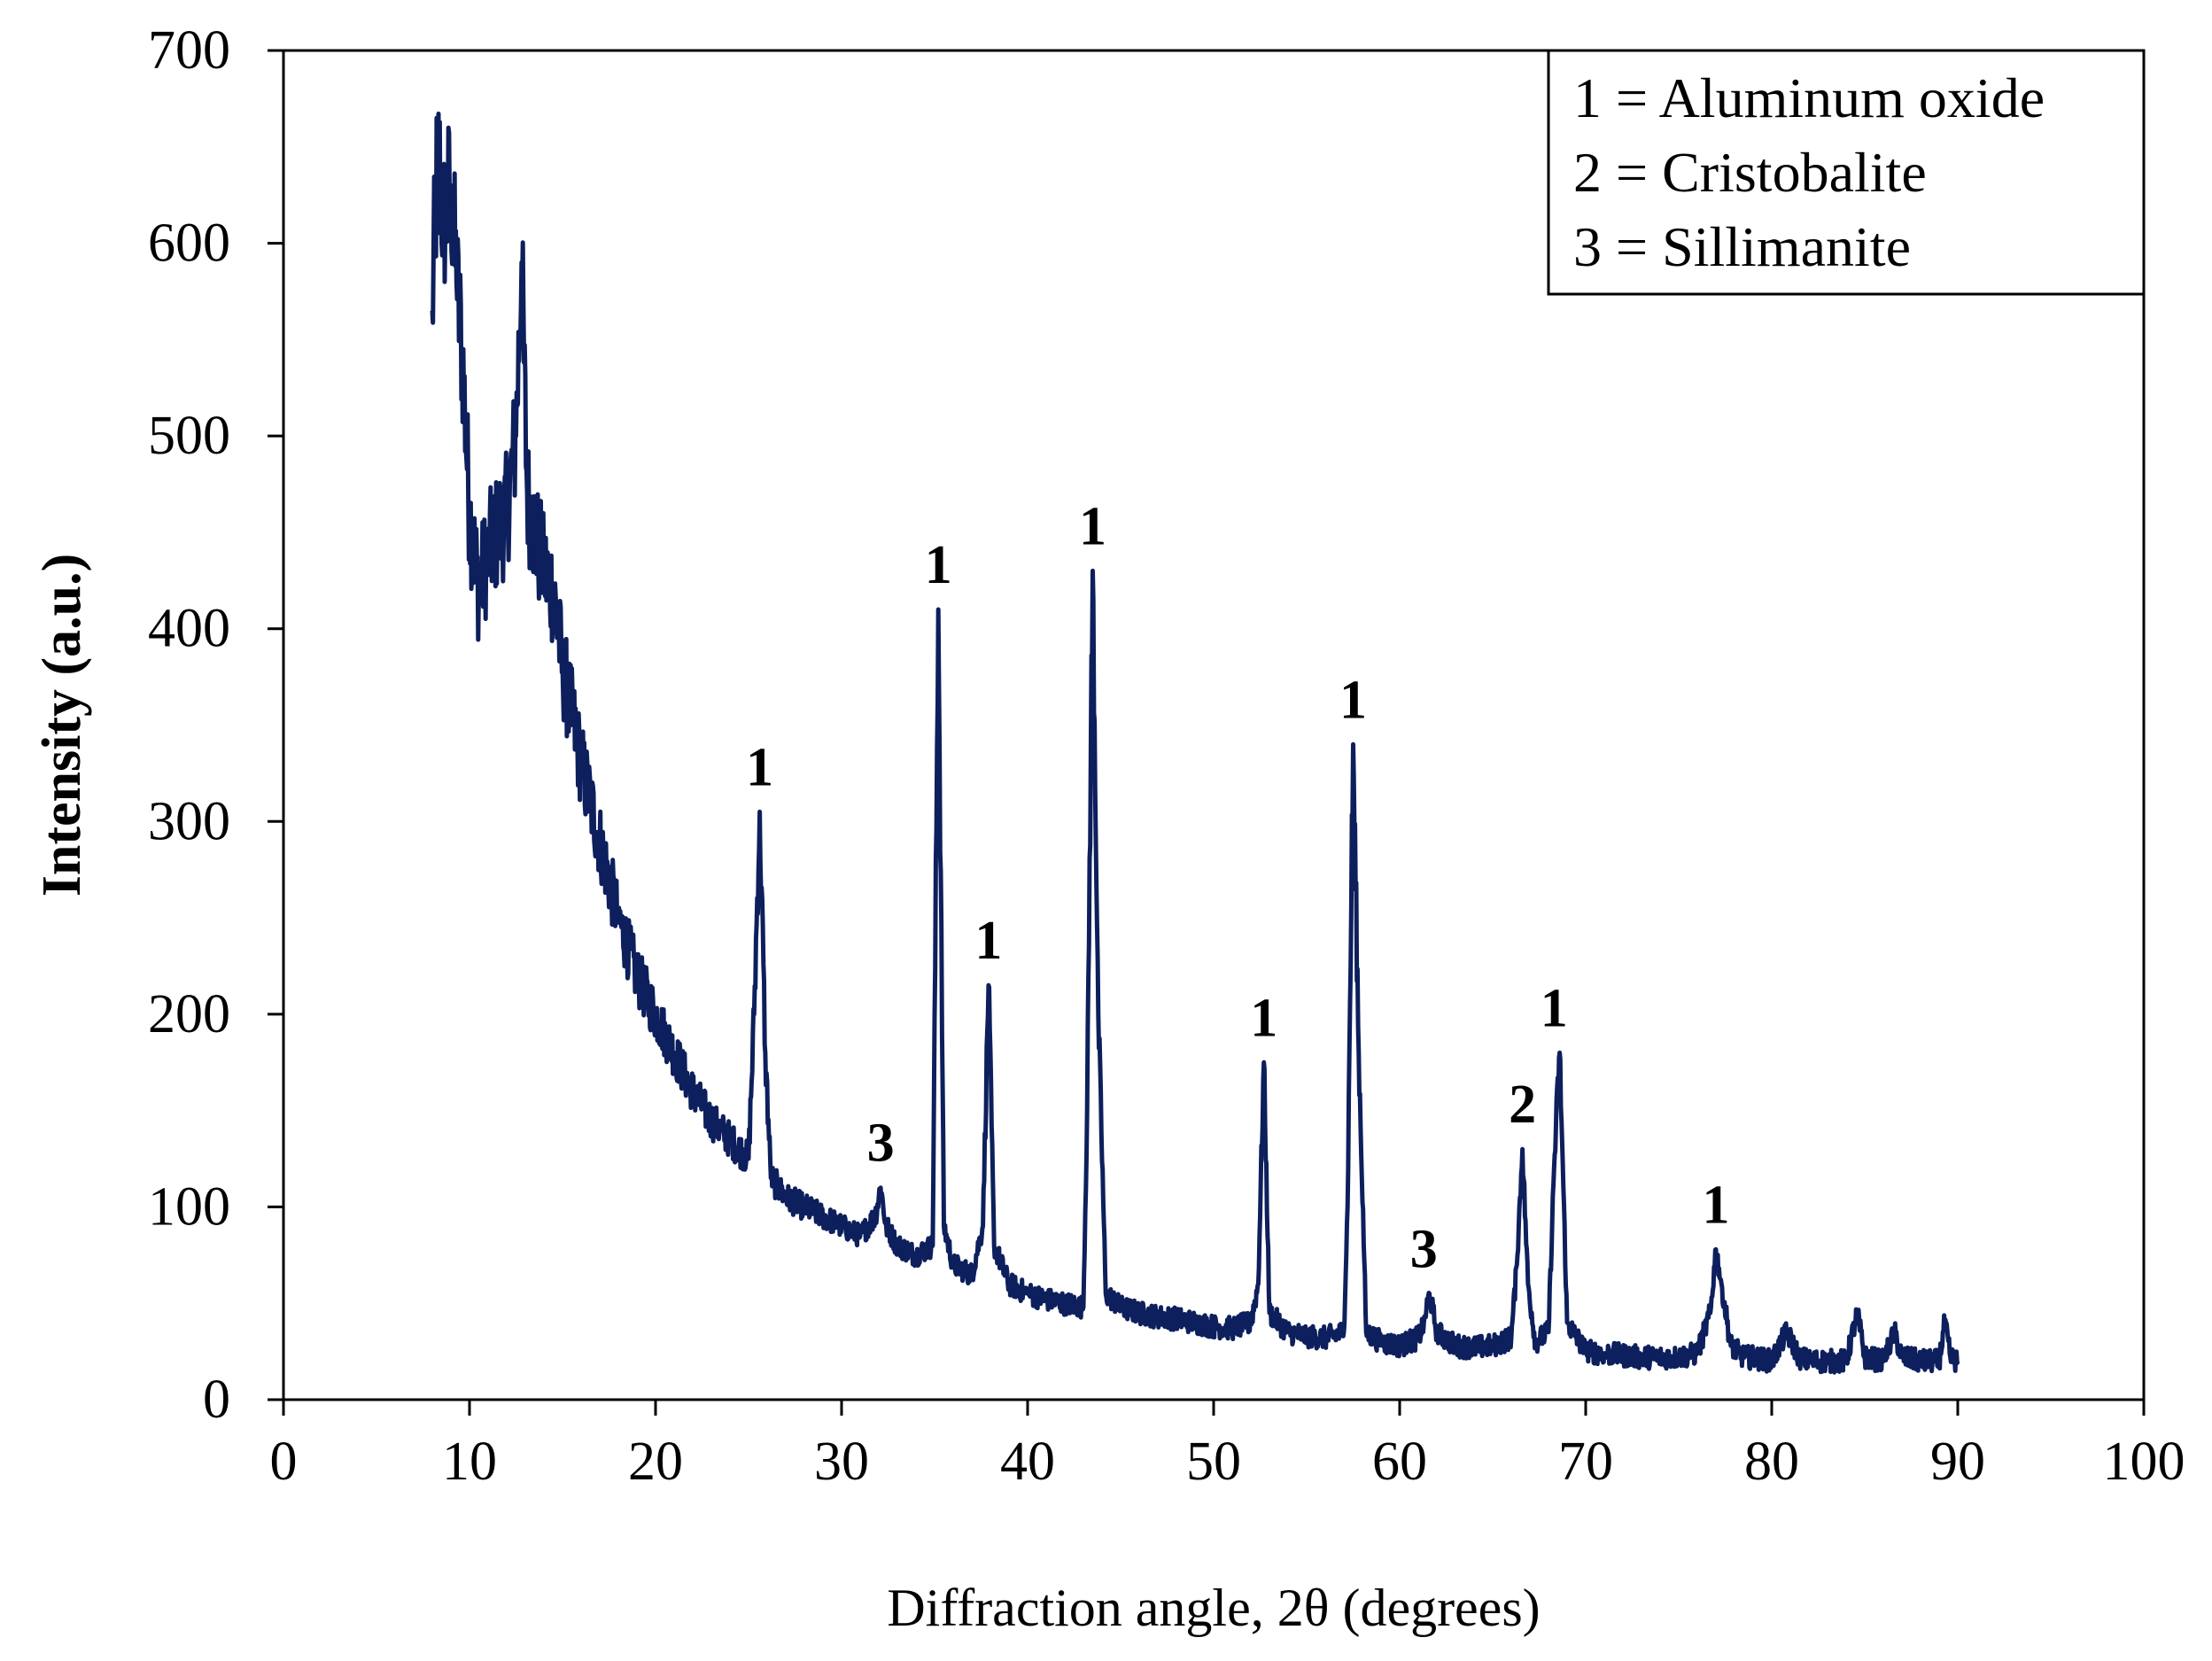 Image resolution: width=2212 pixels, height=1661 pixels. Describe the element at coordinates (284, 1462) in the screenshot. I see `x-tick-label: 0` at that location.